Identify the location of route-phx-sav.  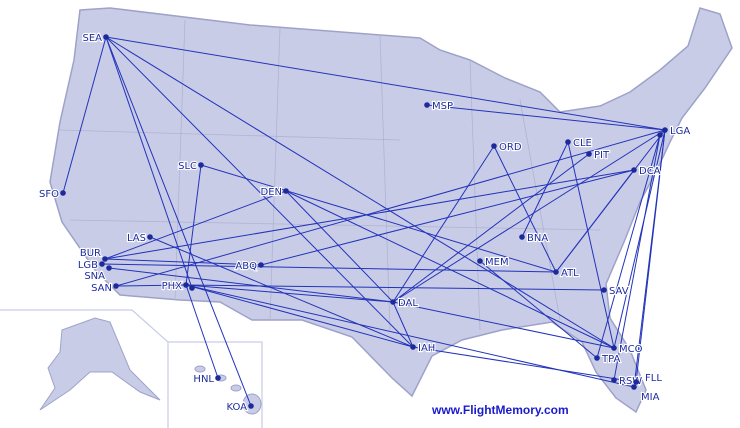
(395, 287).